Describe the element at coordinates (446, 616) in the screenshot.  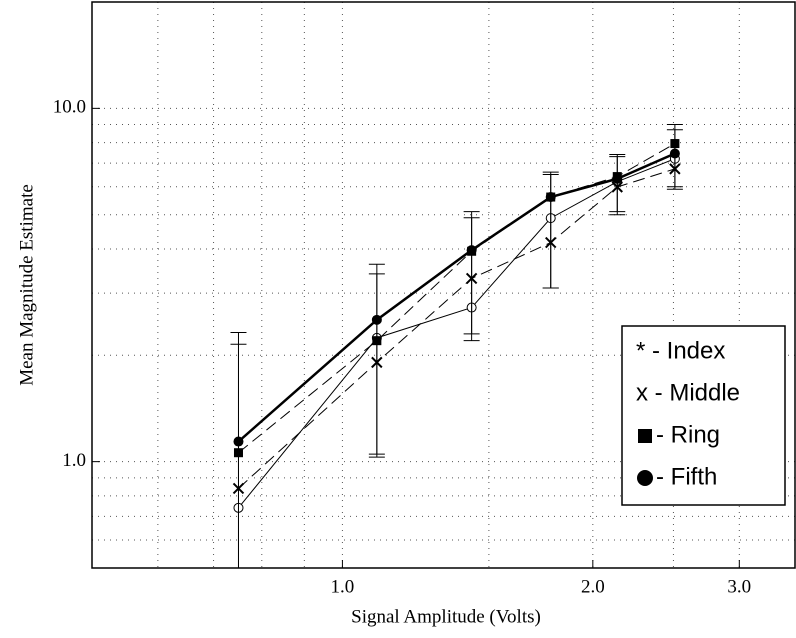
I see `x-axis-label: Signal Amplitude (Volts)` at that location.